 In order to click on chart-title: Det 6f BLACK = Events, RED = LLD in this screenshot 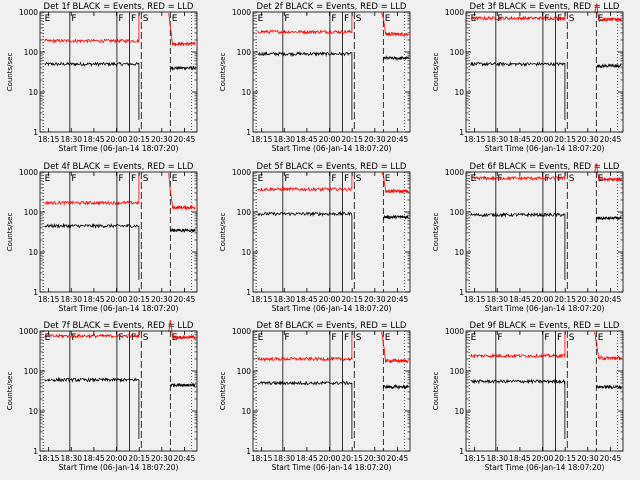, I will do `click(545, 167)`.